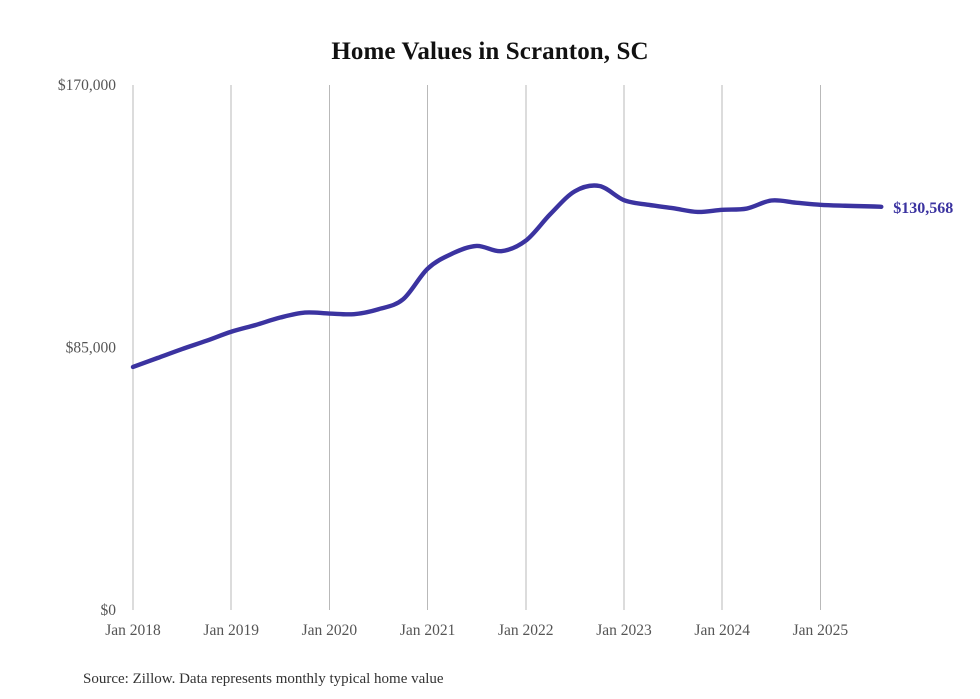 This screenshot has height=699, width=980. Describe the element at coordinates (87, 85) in the screenshot. I see `y-tick-label: $170,000` at that location.